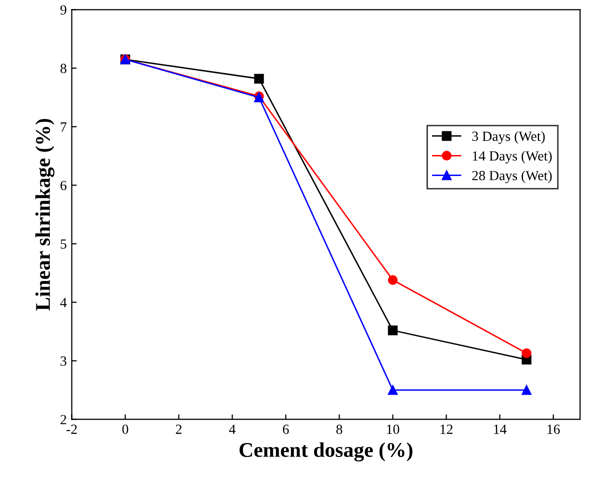 The width and height of the screenshot is (598, 482). Describe the element at coordinates (554, 429) in the screenshot. I see `x-tick-label: 16` at that location.